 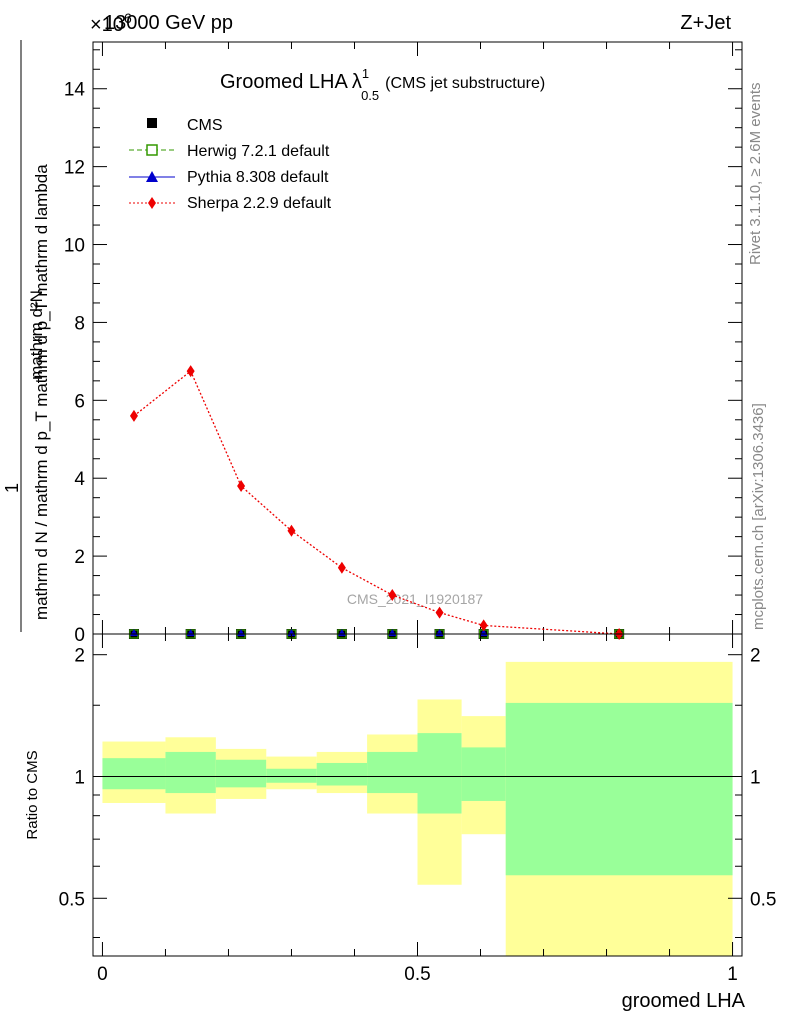 What do you see at coordinates (79, 777) in the screenshot?
I see `ratio-y-tick-label: 1` at bounding box center [79, 777].